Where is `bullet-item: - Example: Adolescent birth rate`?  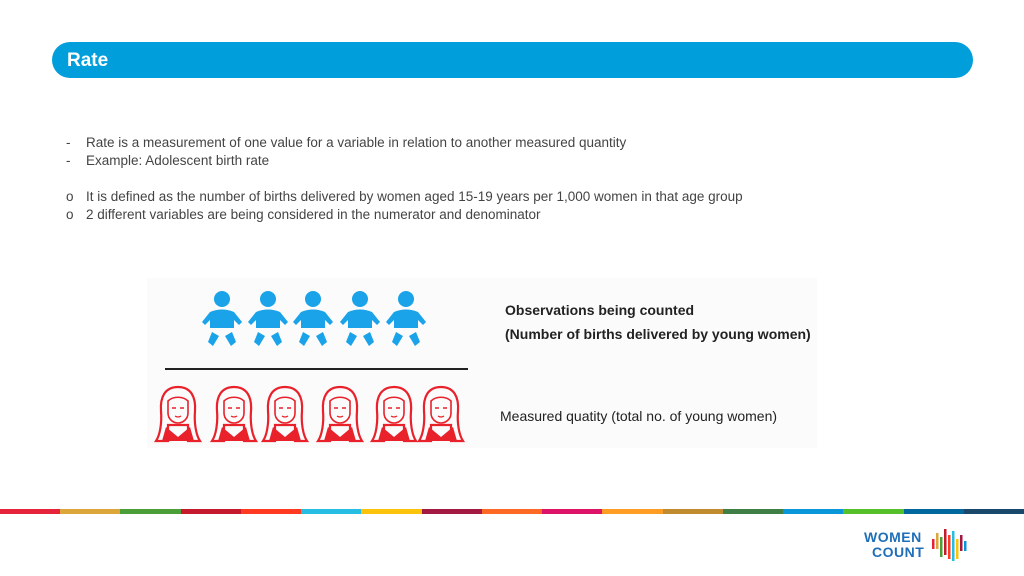
bullet-item: - Example: Adolescent birth rate is located at coordinates (466, 161).